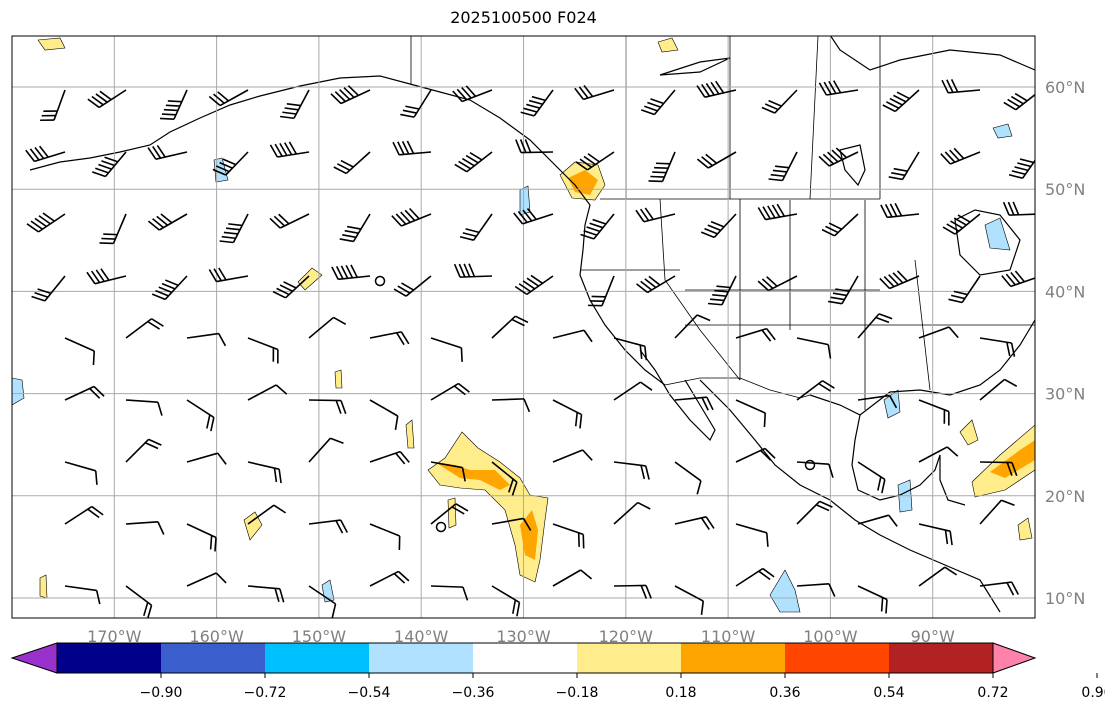 The image size is (1105, 712). What do you see at coordinates (680, 693) in the screenshot?
I see `colorbar-tick-label: 0.18` at bounding box center [680, 693].